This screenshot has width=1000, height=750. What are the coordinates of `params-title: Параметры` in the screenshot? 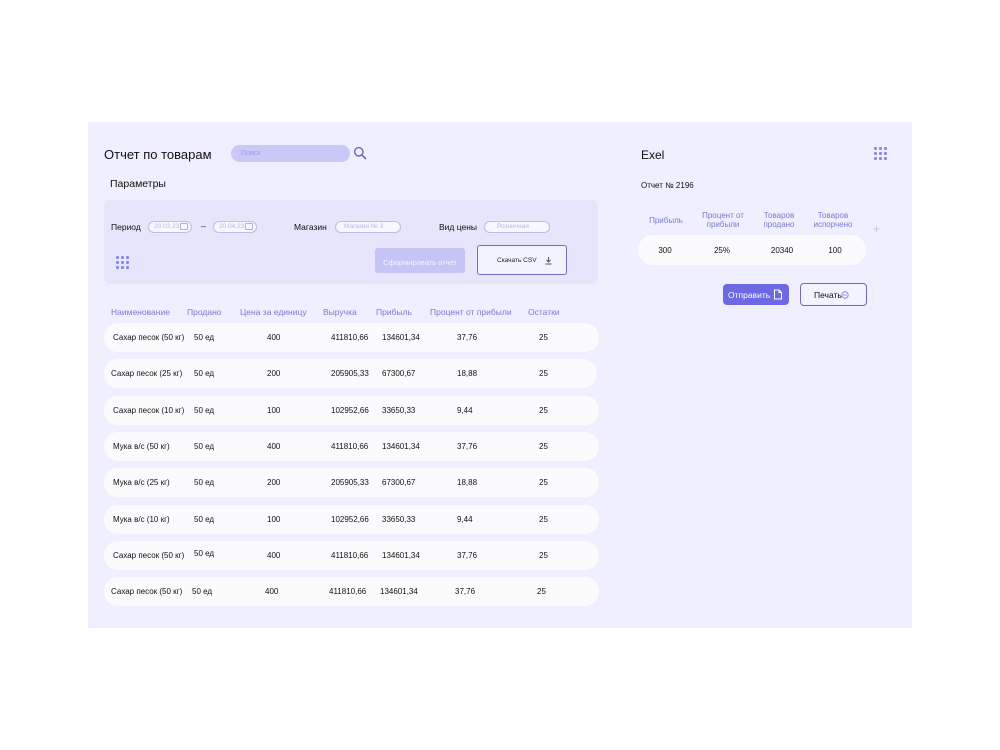 It's located at (138, 184).